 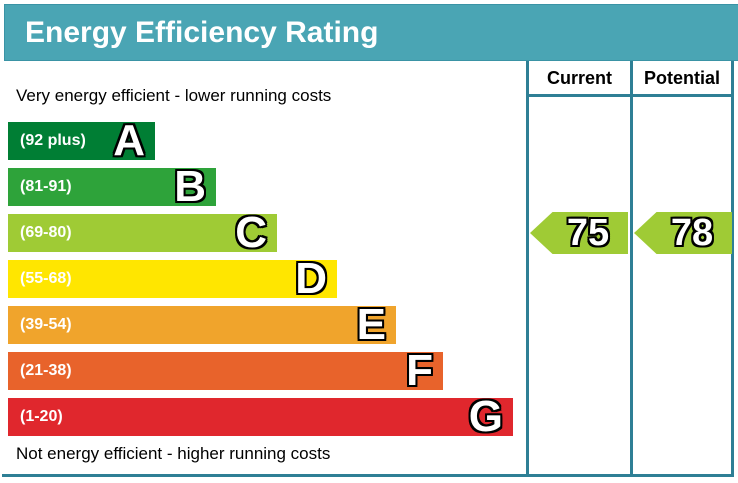 I want to click on band-f-range-label: (21-38), so click(x=46, y=370).